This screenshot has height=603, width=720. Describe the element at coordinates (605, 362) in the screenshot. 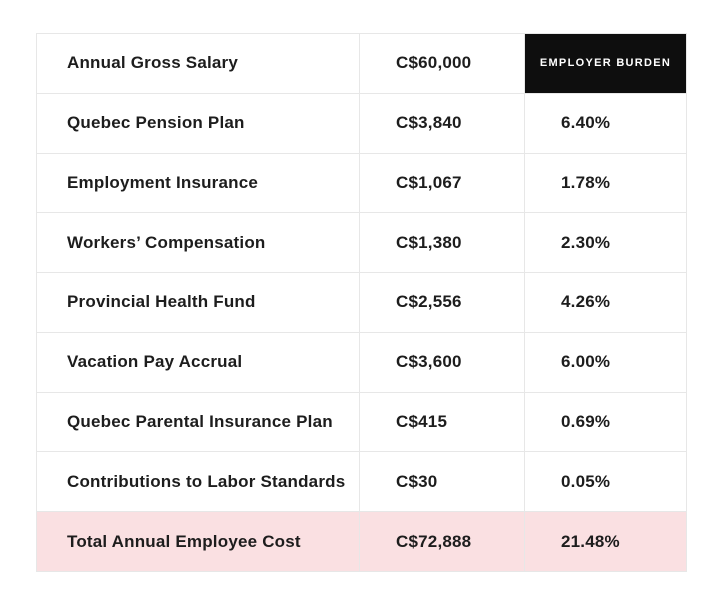

I see `row-burden: 6.00%` at that location.